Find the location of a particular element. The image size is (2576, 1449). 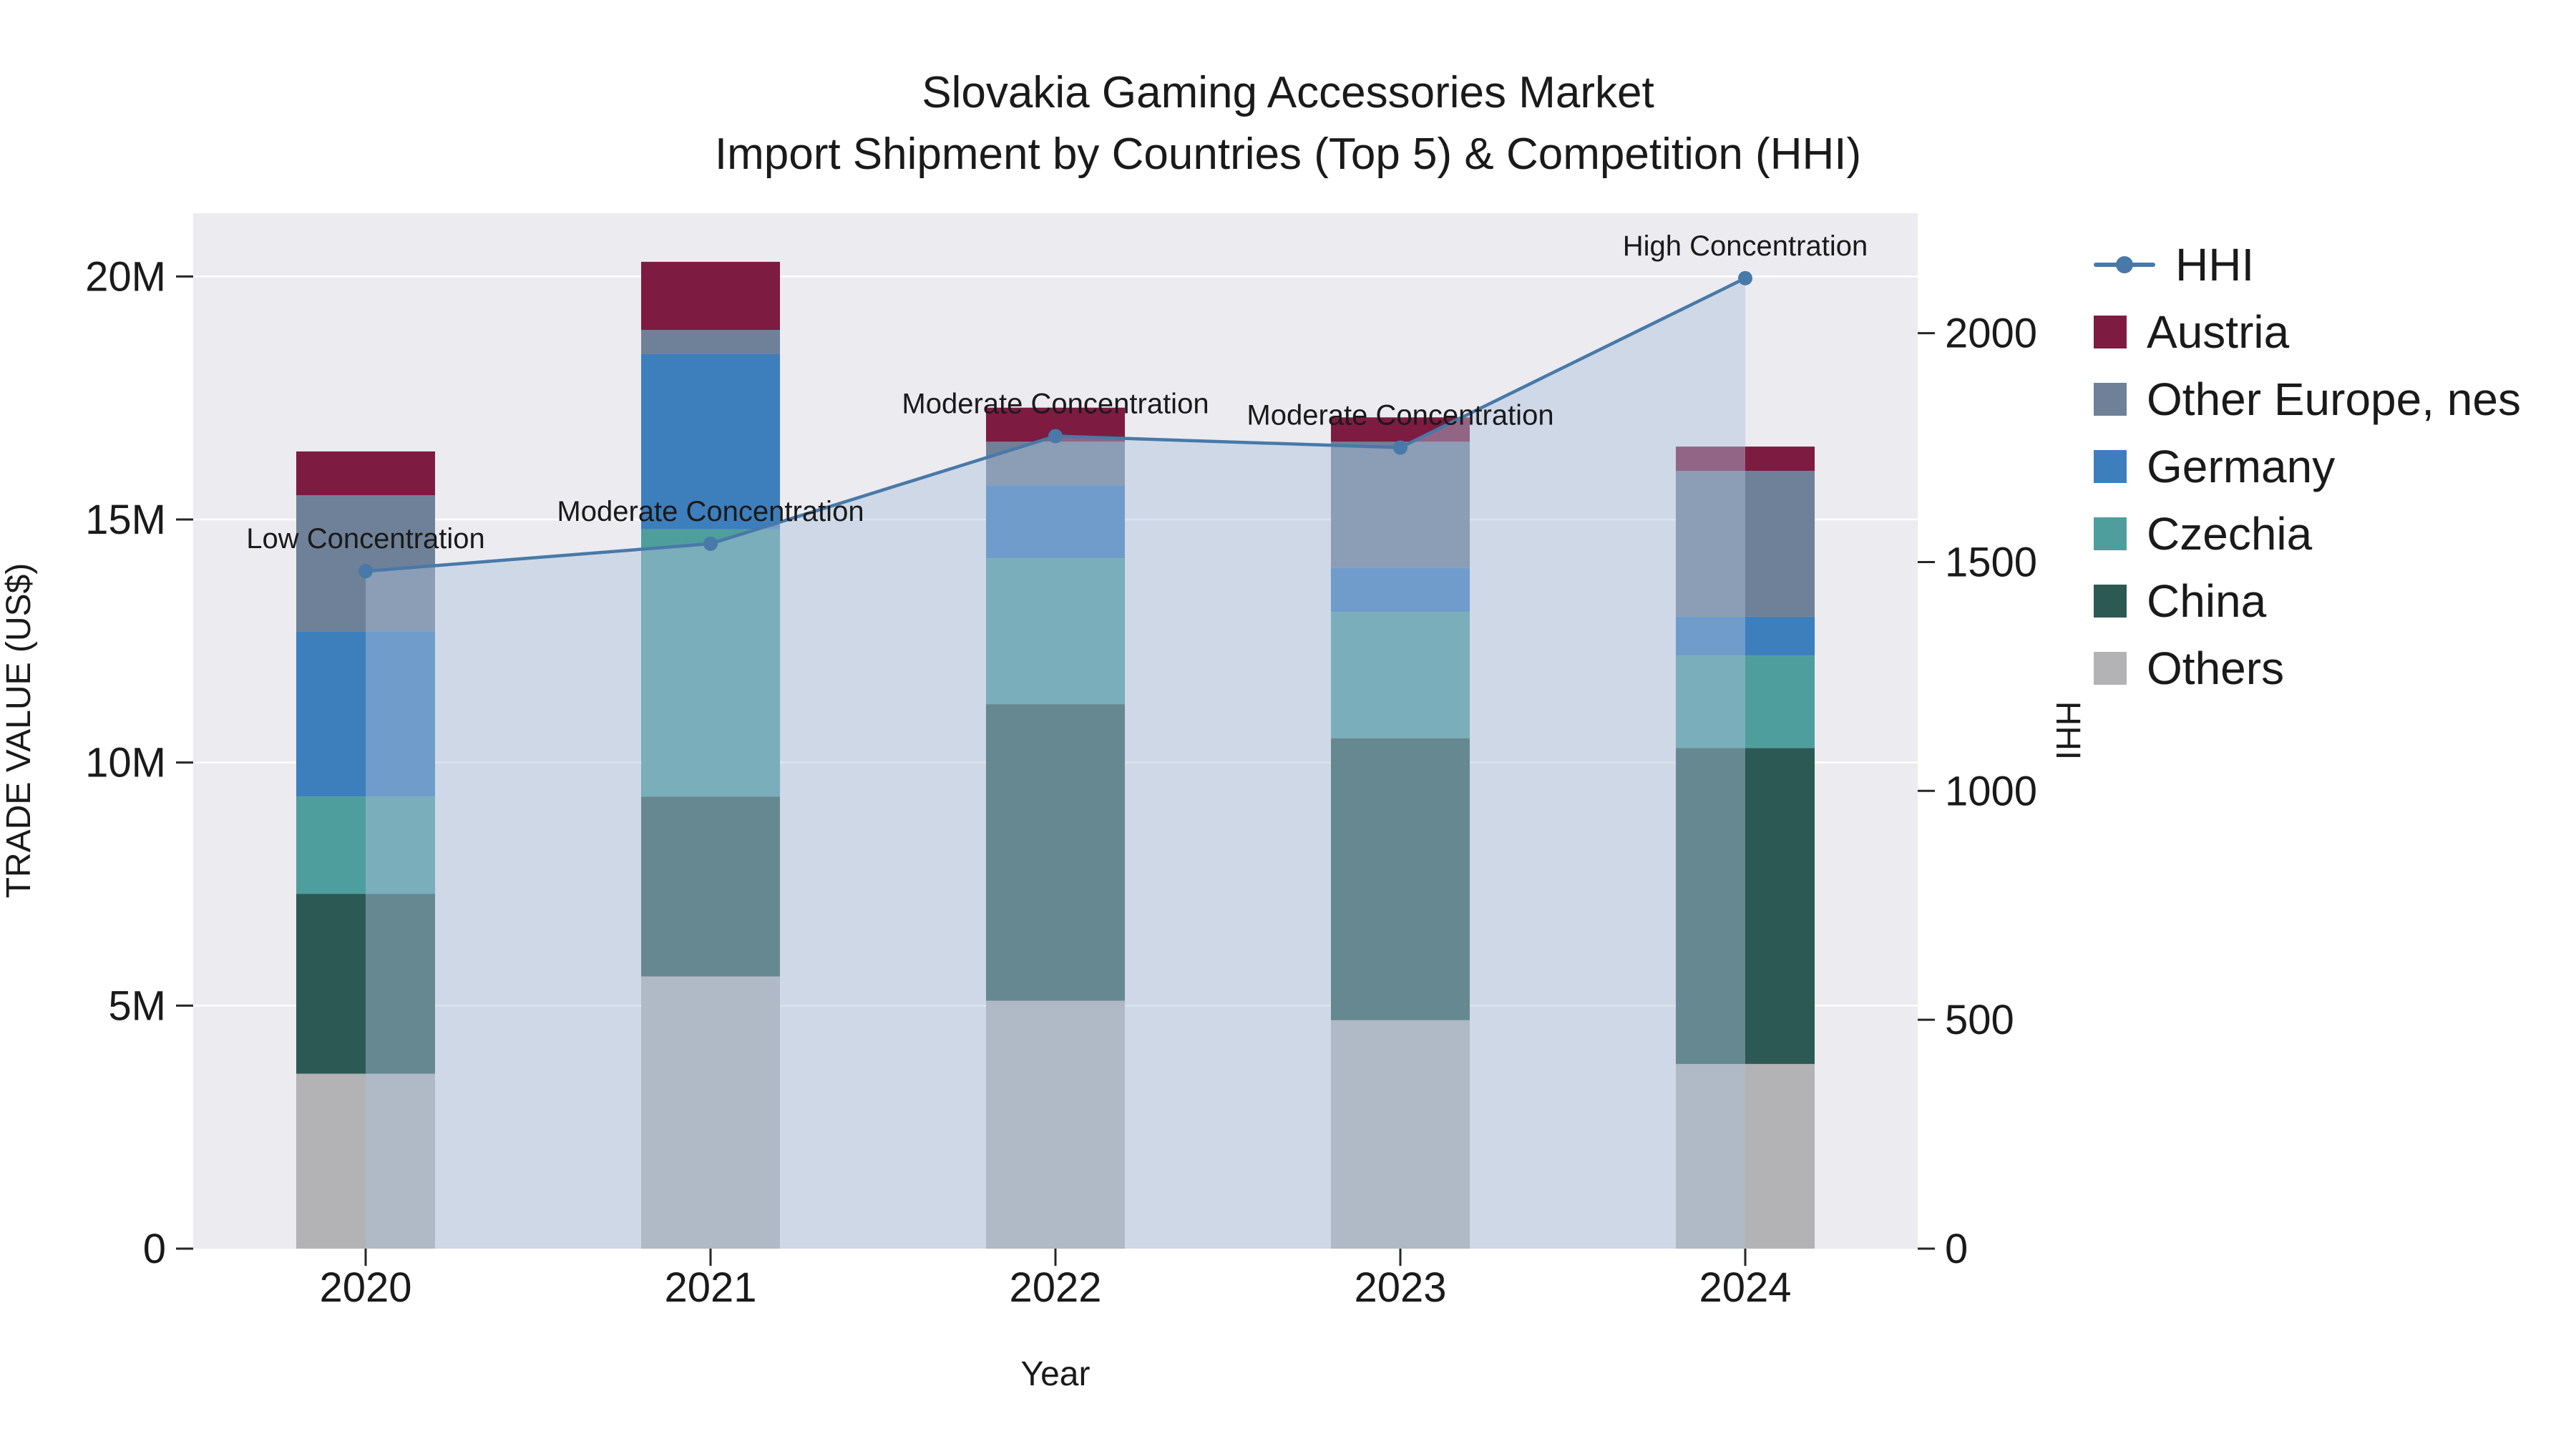

bar-others-2020 is located at coordinates (365, 1161).